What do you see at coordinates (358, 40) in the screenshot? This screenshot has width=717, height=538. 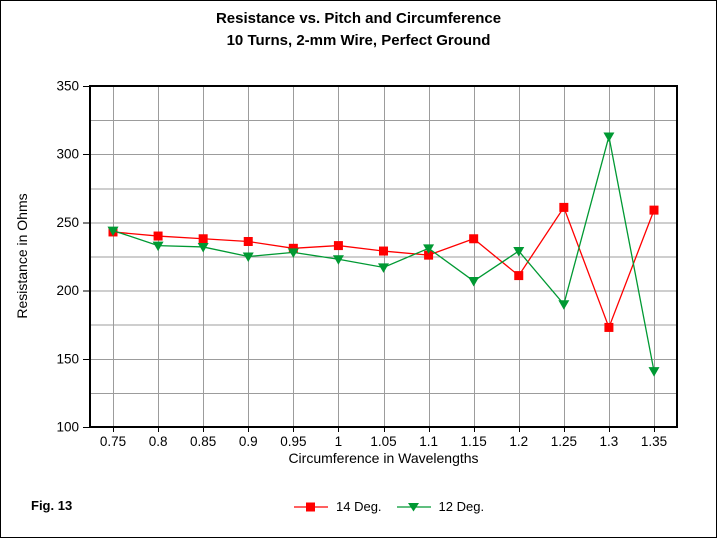 I see `chart-subtitle: 10 Turns, 2-mm Wire, Perfect Ground` at bounding box center [358, 40].